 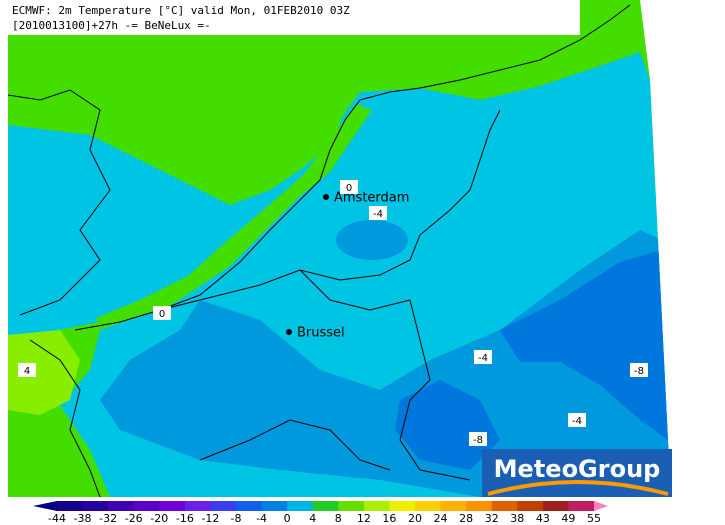 I want to click on legend-label: -12, so click(x=210, y=518).